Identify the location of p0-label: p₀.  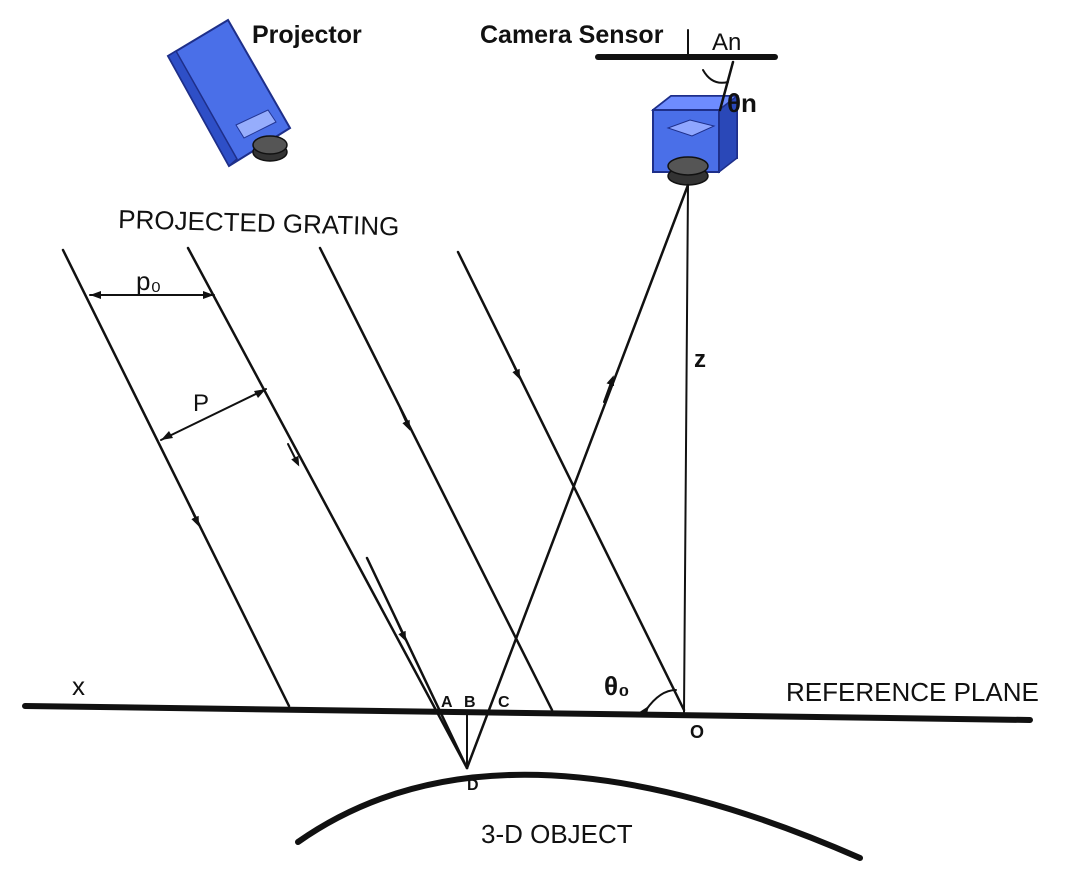
(148, 281).